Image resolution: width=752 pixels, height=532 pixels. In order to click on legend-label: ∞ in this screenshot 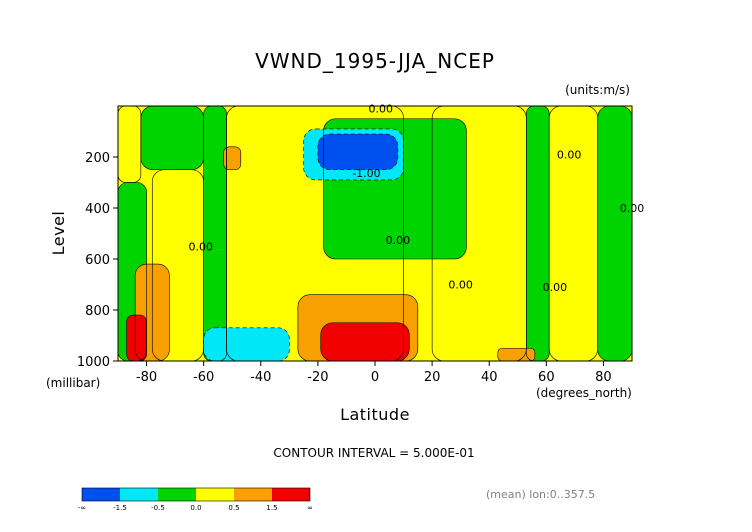, I will do `click(310, 508)`.